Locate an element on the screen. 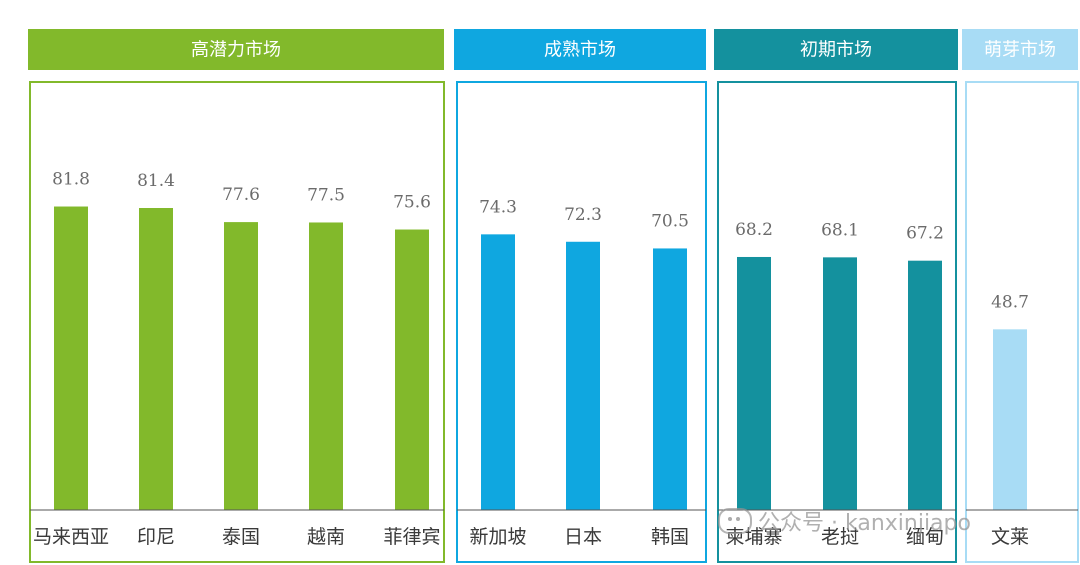 The height and width of the screenshot is (565, 1080). data-label-泰国: 77.6 is located at coordinates (241, 195).